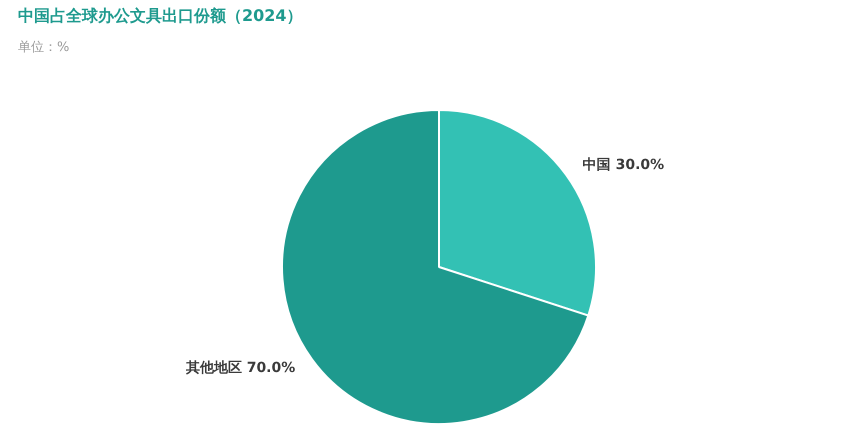 Image resolution: width=844 pixels, height=438 pixels. Describe the element at coordinates (44, 47) in the screenshot. I see `text: 单位：%` at that location.